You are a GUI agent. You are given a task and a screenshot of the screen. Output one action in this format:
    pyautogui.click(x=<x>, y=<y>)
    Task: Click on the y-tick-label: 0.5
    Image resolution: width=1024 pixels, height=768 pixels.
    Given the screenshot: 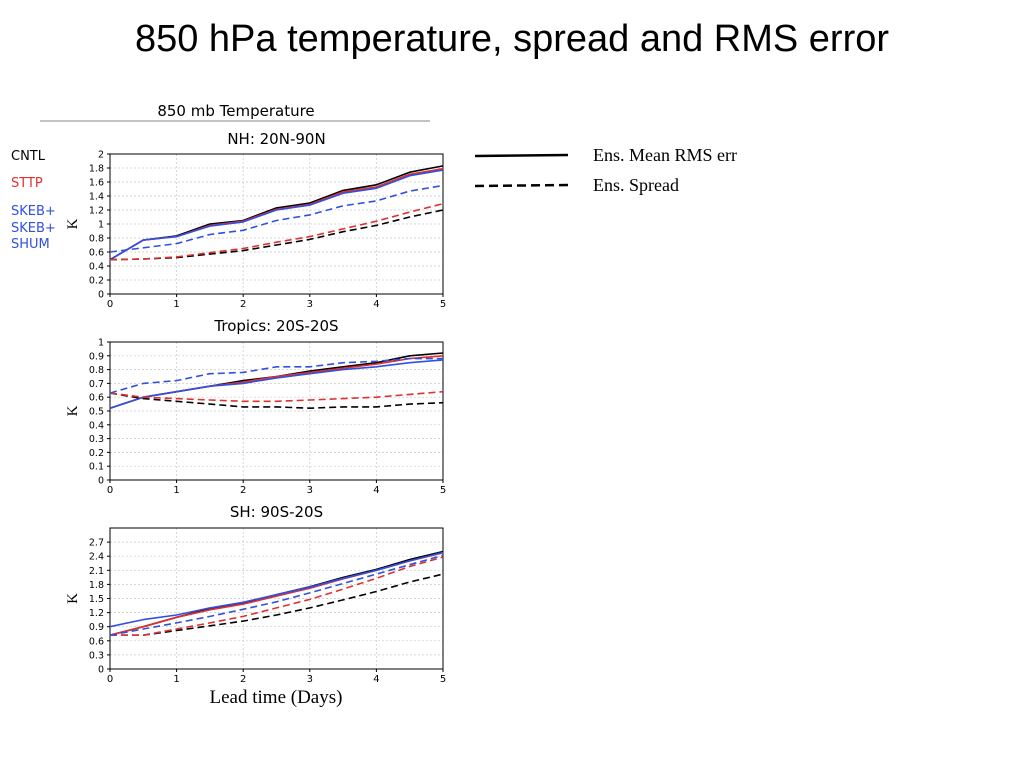 What is the action you would take?
    pyautogui.click(x=96, y=412)
    